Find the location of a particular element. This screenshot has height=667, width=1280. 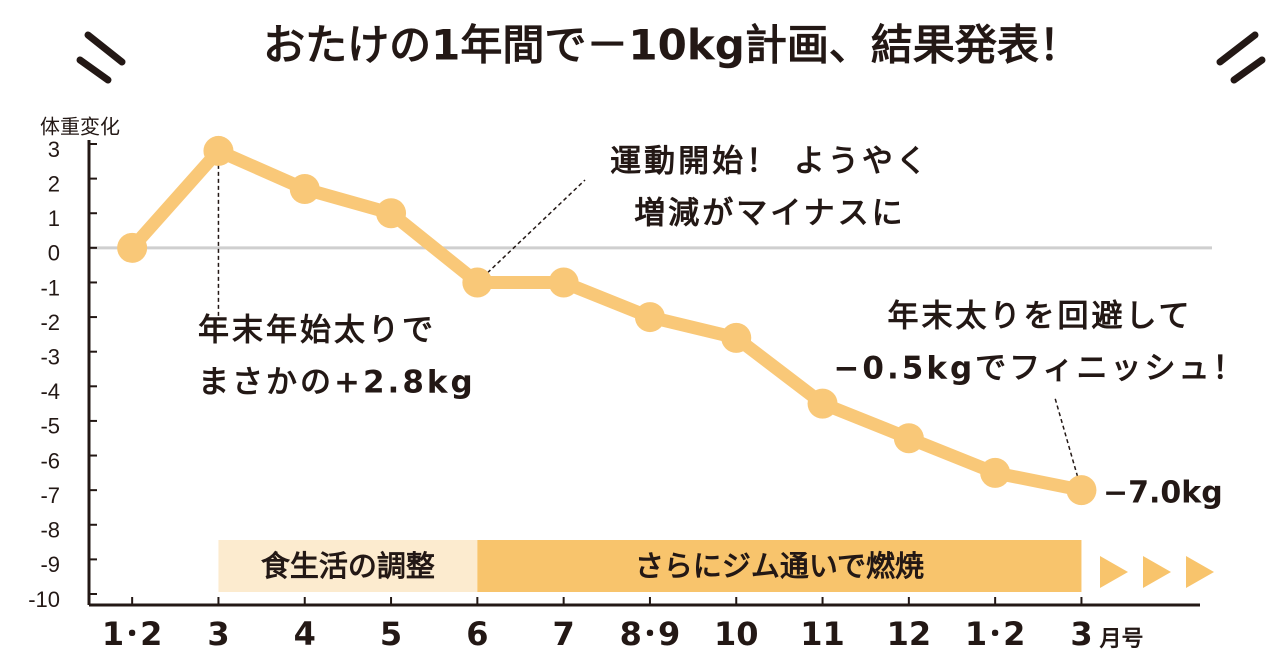

annotation: 年末年始太りで is located at coordinates (317, 331).